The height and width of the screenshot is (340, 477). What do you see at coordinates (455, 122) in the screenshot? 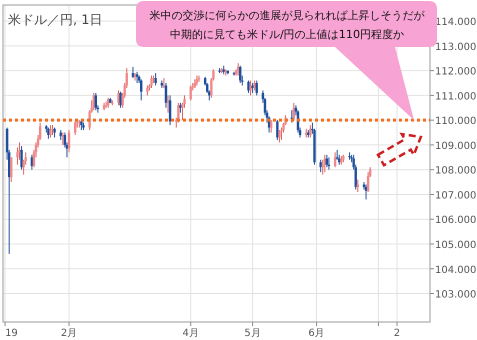
I see `y-tick-label: 110.000` at bounding box center [455, 122].